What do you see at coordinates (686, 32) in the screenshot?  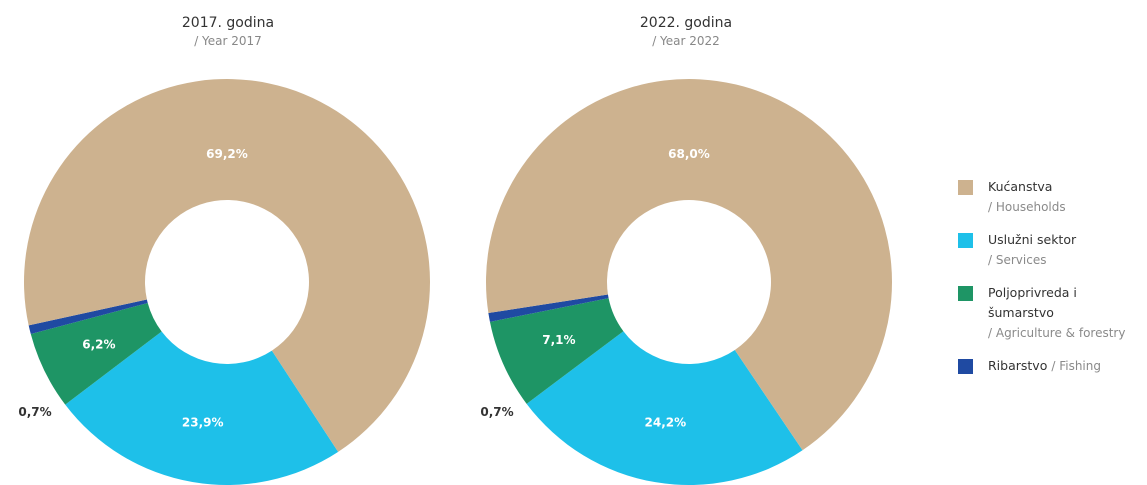 I see `chart-title-2022: 2022. godina / Year 2022` at bounding box center [686, 32].